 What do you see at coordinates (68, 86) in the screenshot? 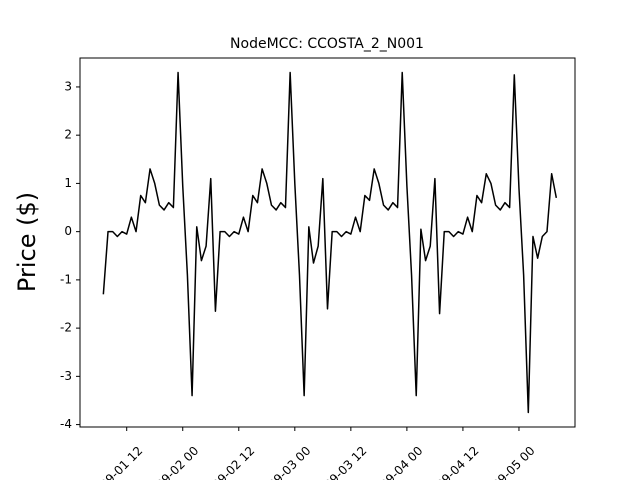
I see `y-tick-label: 3` at bounding box center [68, 86].